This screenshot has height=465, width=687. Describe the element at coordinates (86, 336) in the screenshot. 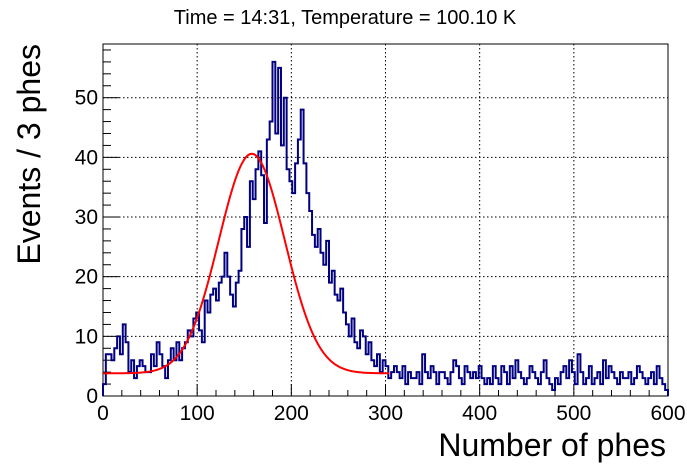

I see `y-tick-label: 10` at that location.